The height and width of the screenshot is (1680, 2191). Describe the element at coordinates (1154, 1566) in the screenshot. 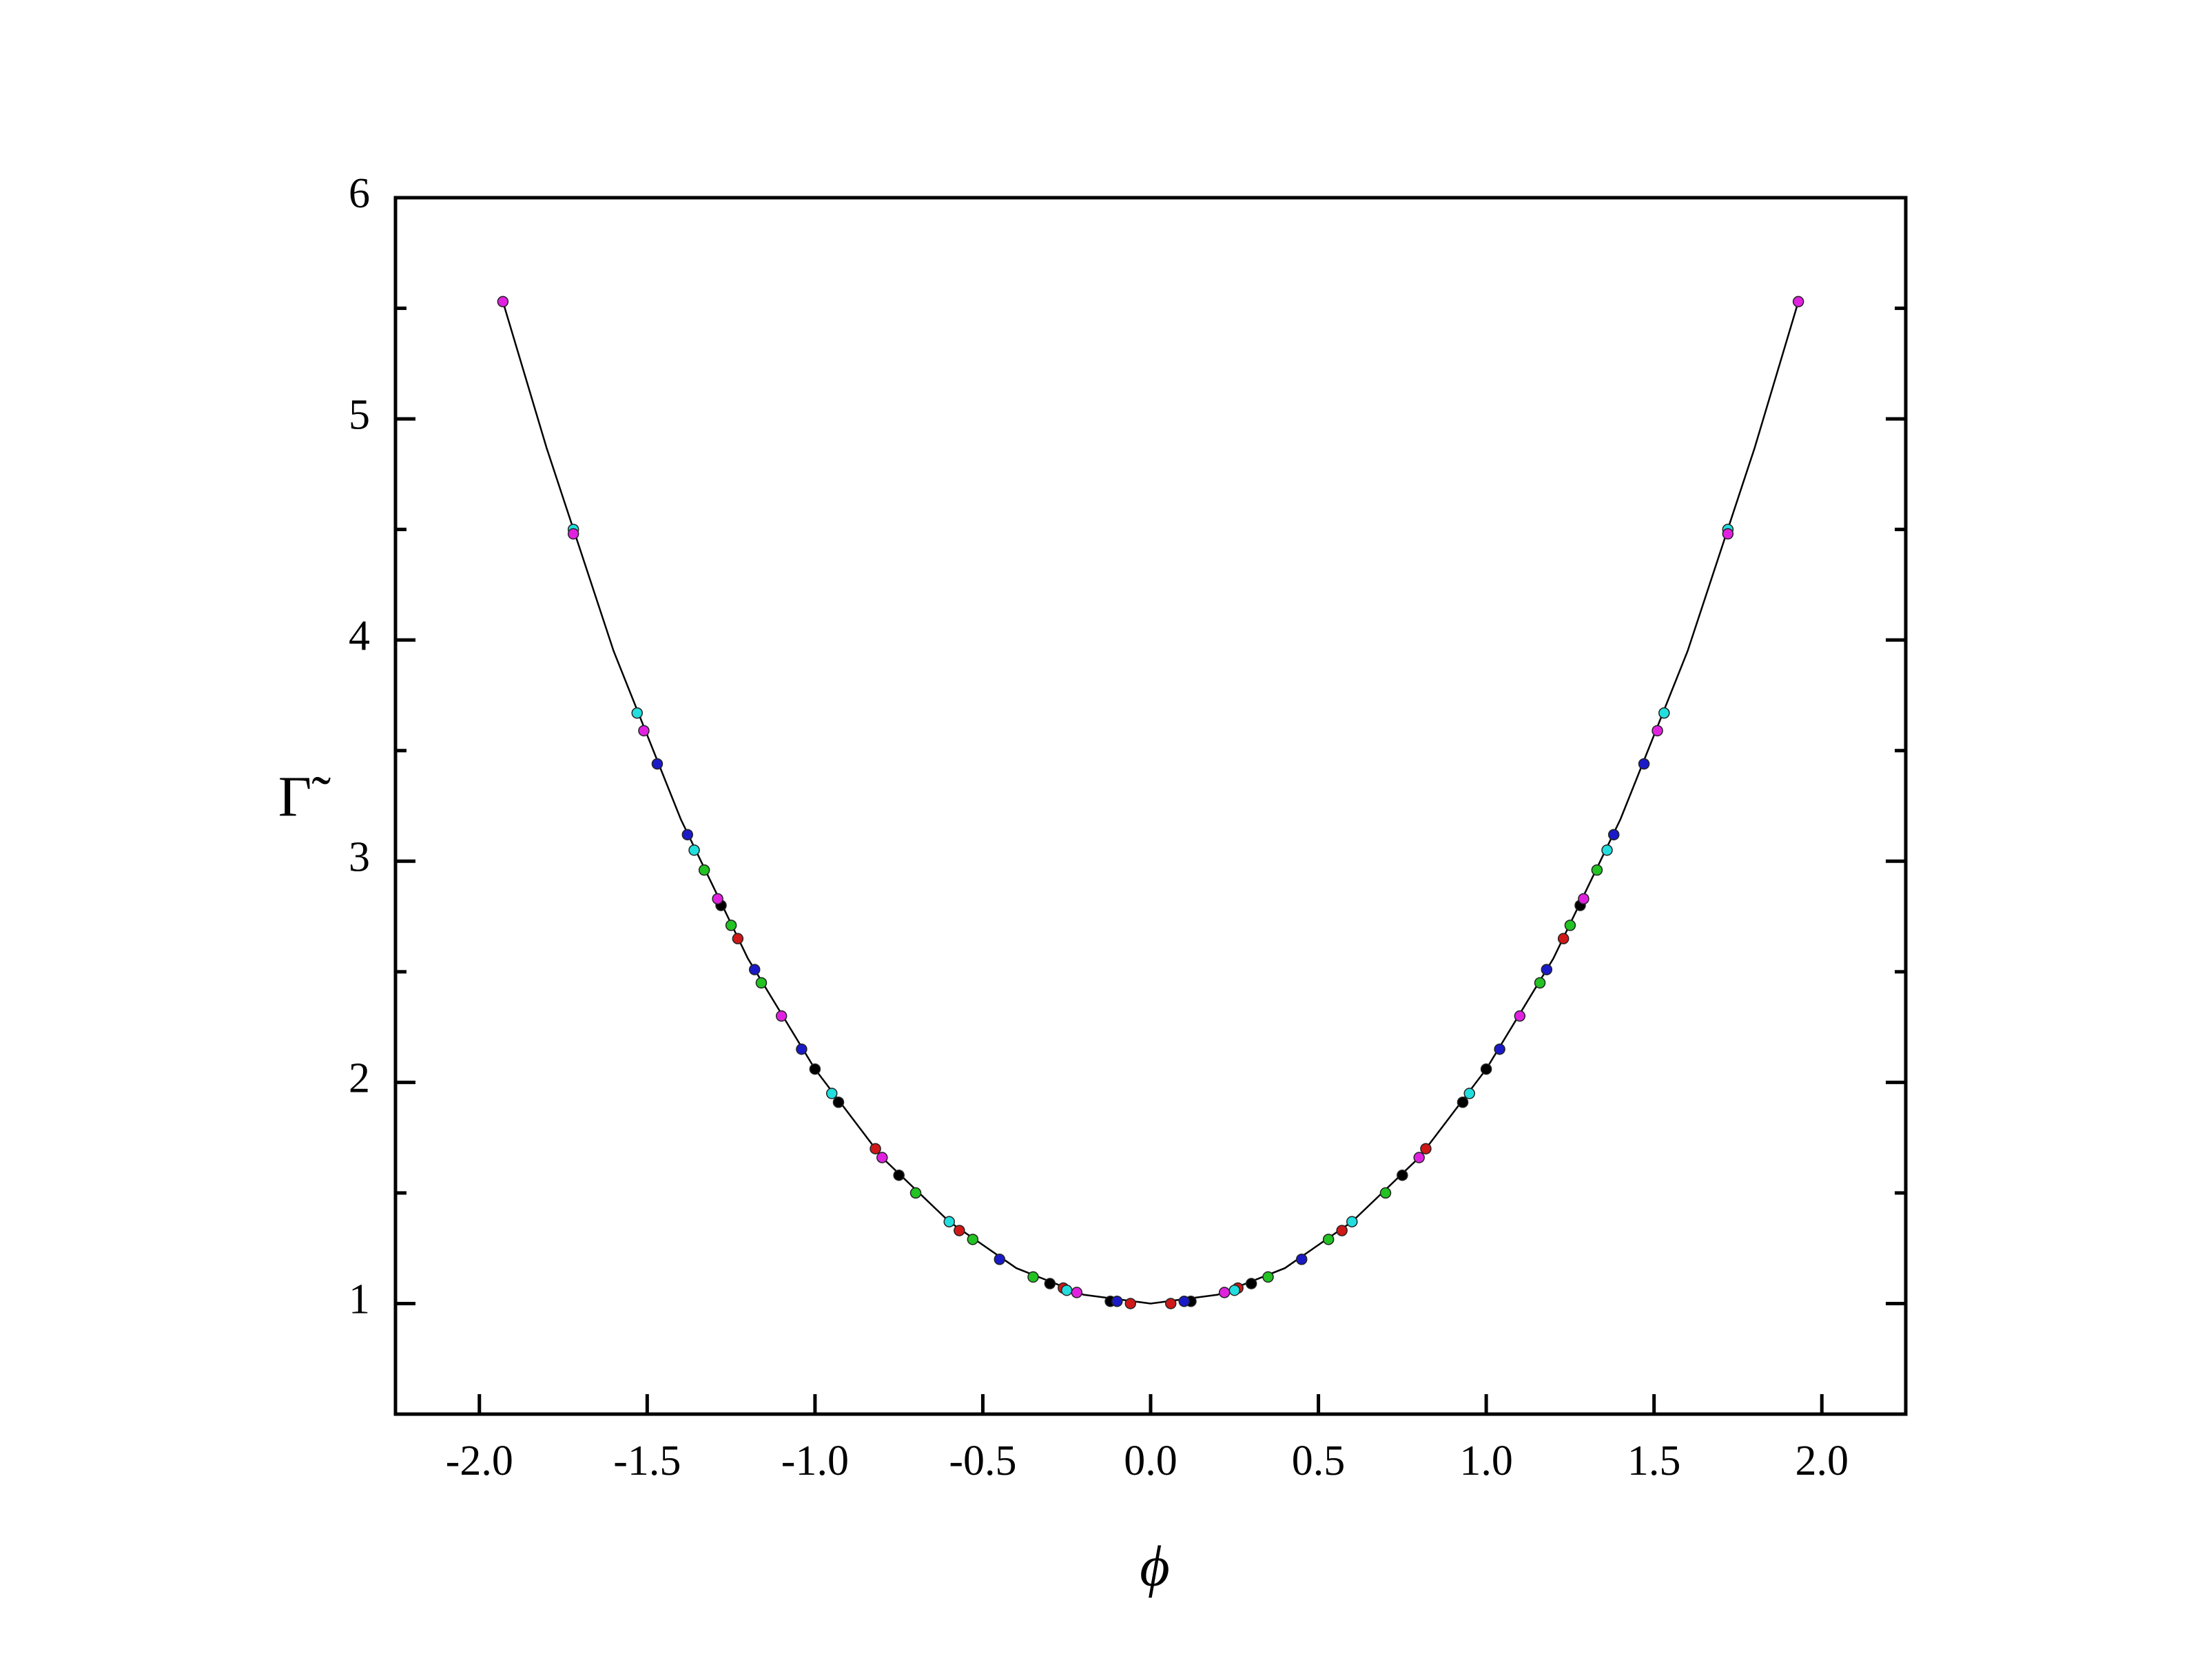

I see `x-axis-label: ϕ` at that location.